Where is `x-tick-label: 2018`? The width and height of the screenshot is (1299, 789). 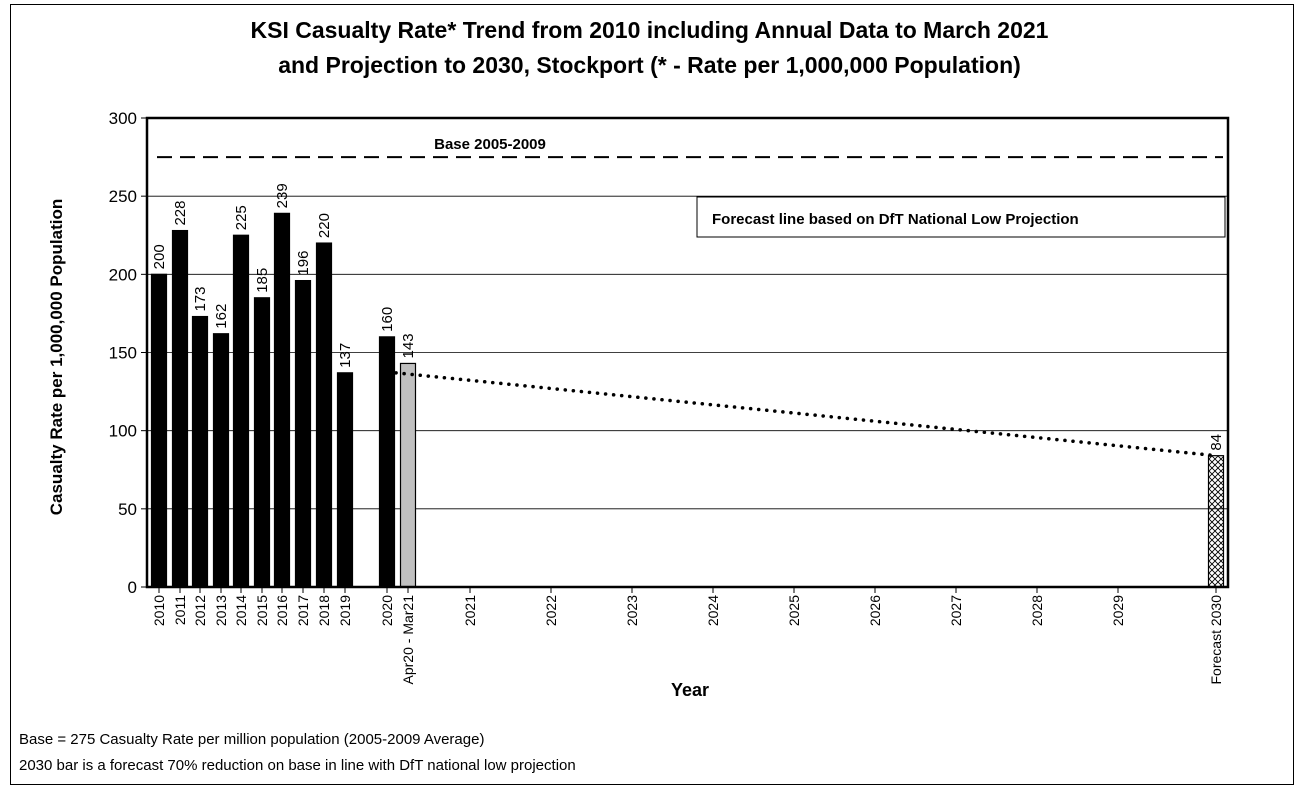
x-tick-label: 2018 is located at coordinates (324, 610).